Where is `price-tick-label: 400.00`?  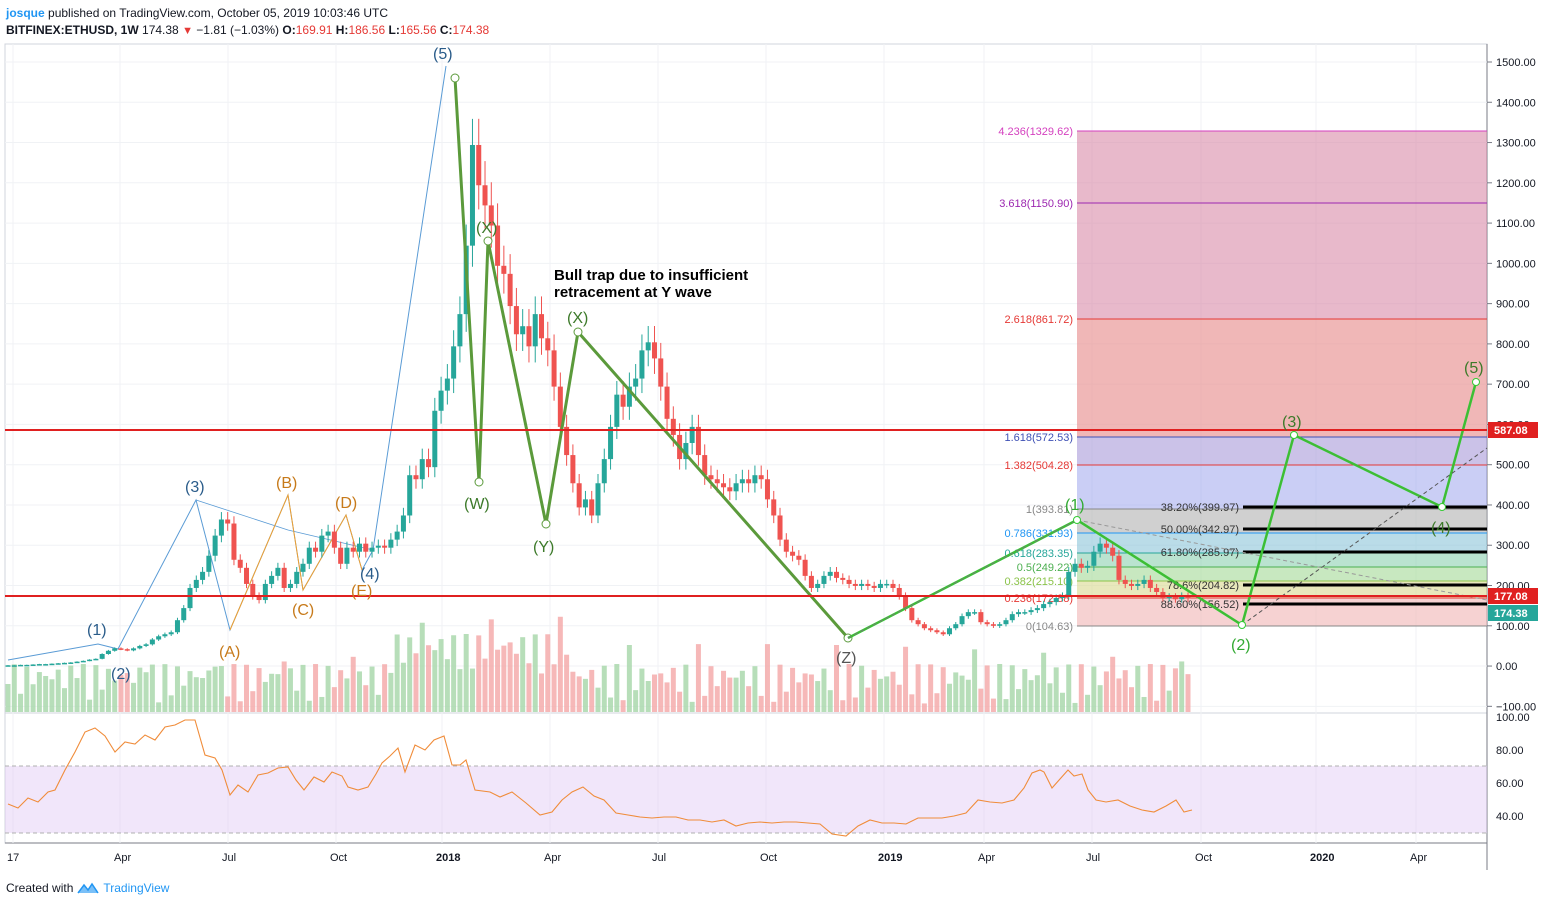
price-tick-label: 400.00 is located at coordinates (1513, 506).